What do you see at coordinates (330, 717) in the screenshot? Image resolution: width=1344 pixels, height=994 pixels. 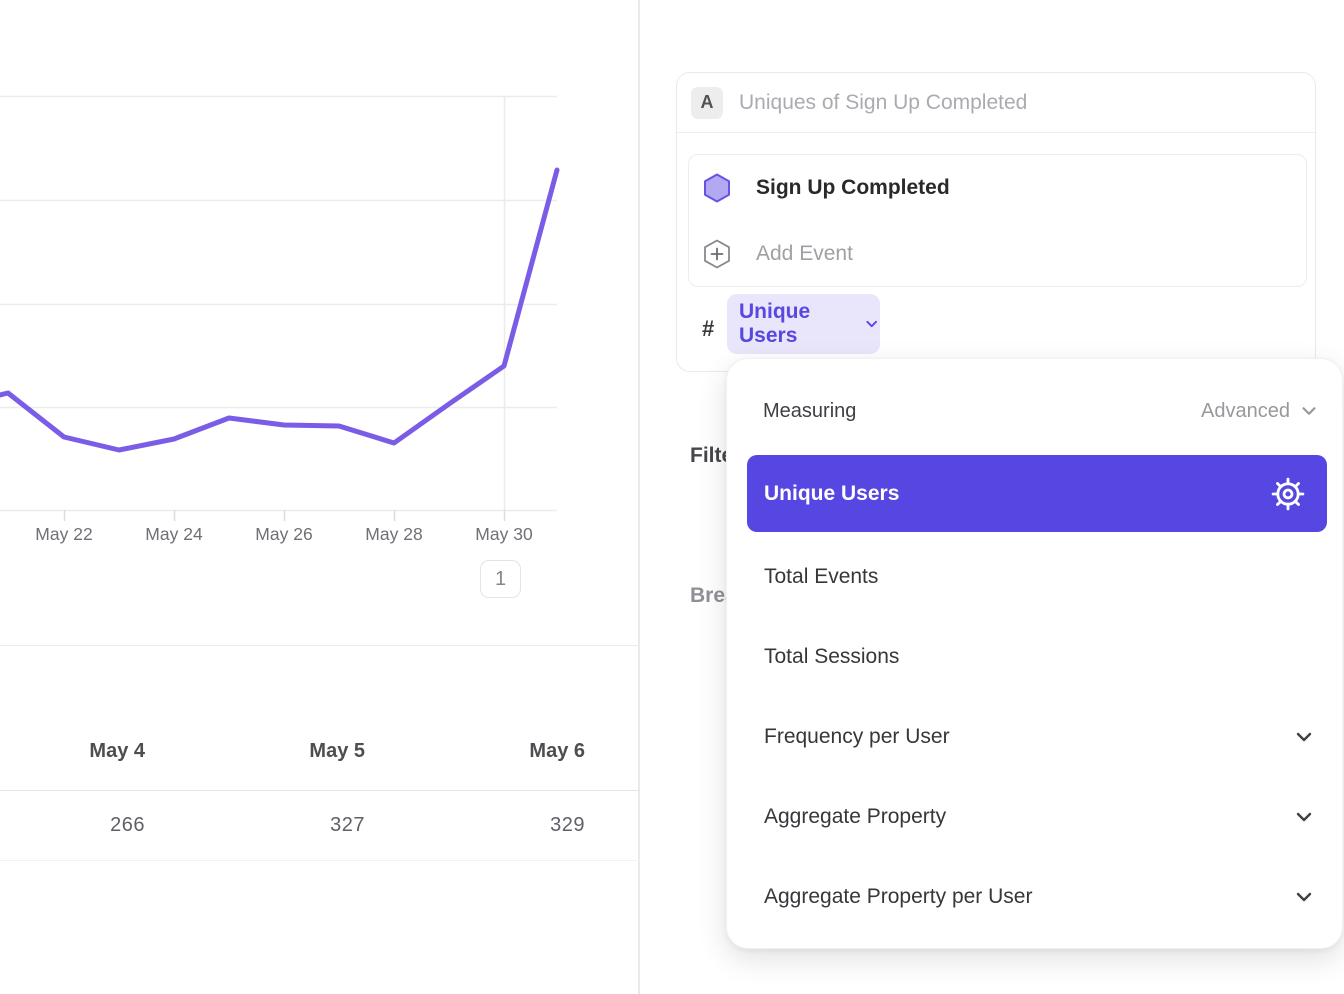 I see `table-header-row: May 4 May 5 May 6` at bounding box center [330, 717].